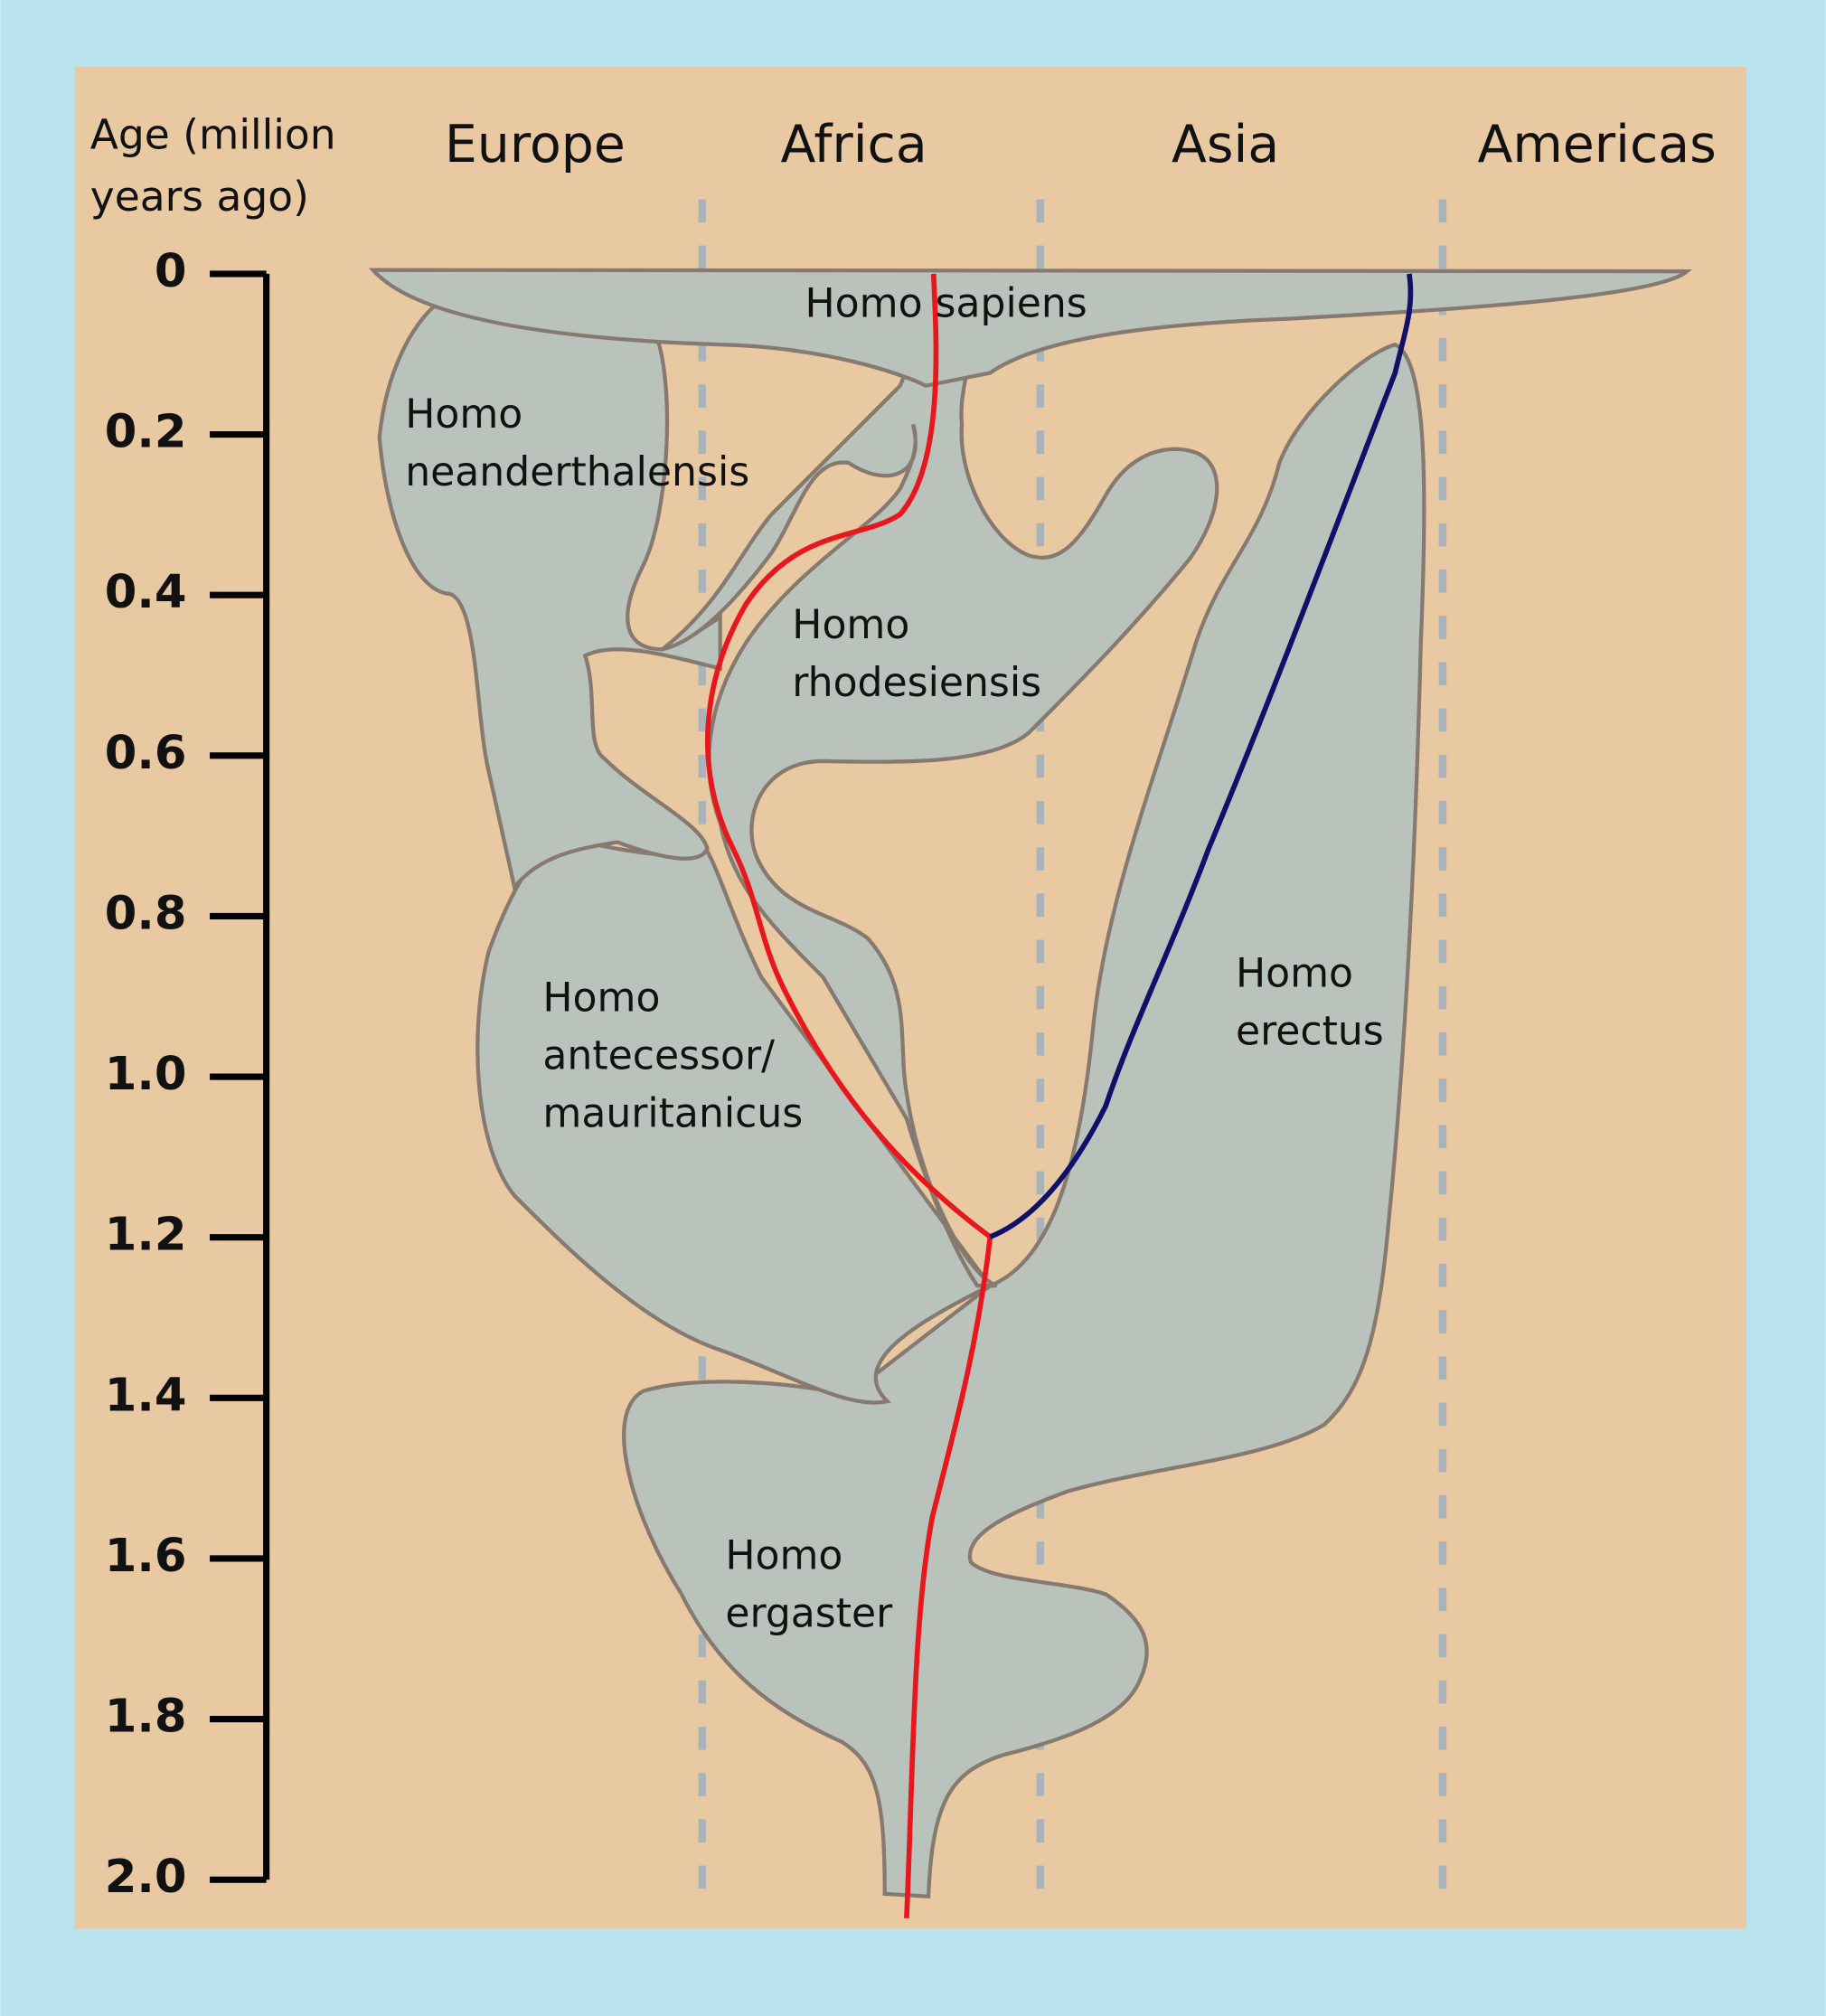  Describe the element at coordinates (146, 1395) in the screenshot. I see `tick-label: 1.4` at that location.